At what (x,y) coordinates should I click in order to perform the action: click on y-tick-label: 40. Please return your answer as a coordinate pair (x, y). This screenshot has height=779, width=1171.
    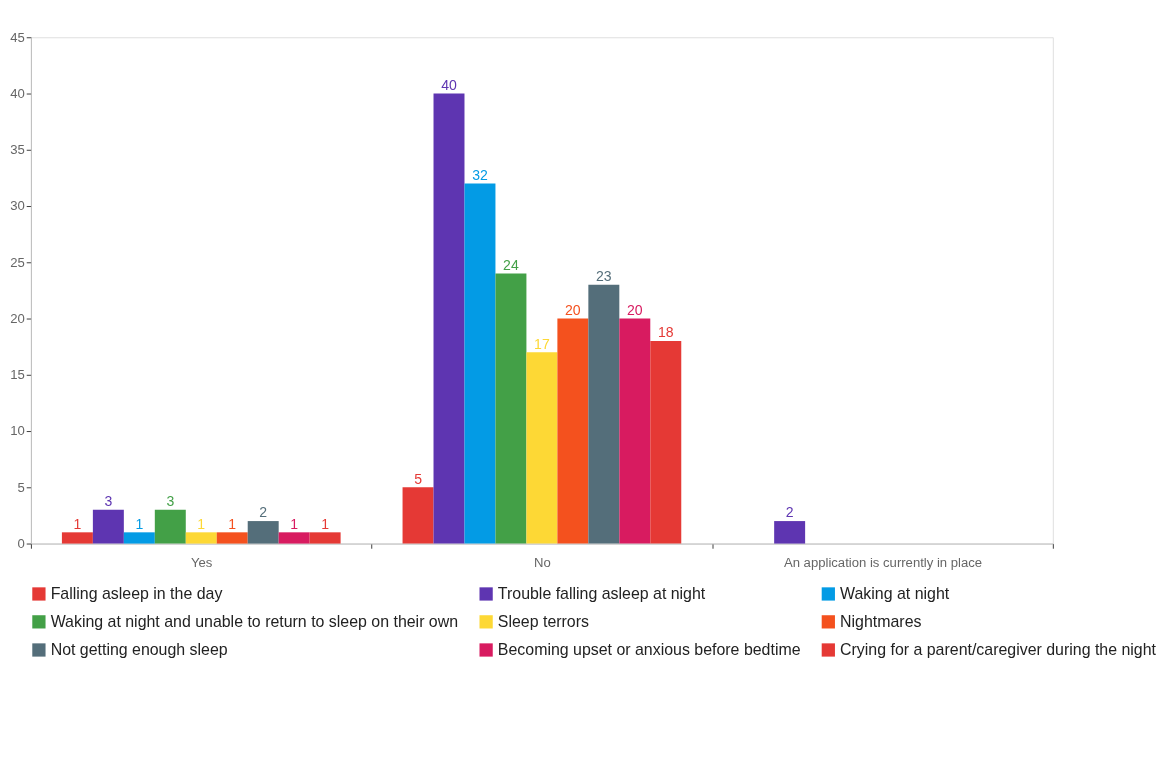
    Looking at the image, I should click on (17, 93).